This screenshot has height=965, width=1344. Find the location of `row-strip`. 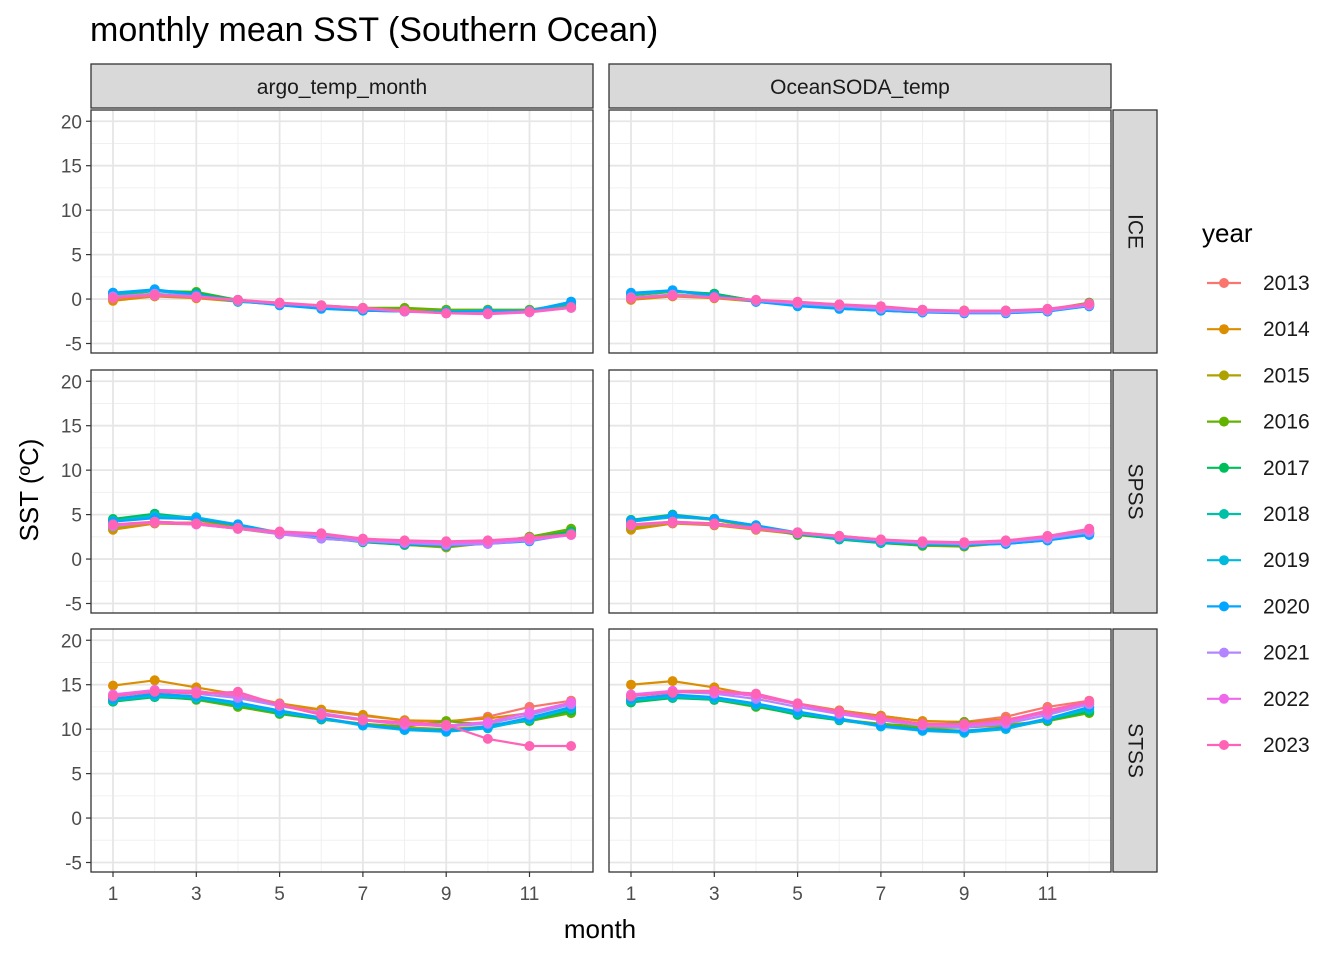

row-strip is located at coordinates (1135, 231).